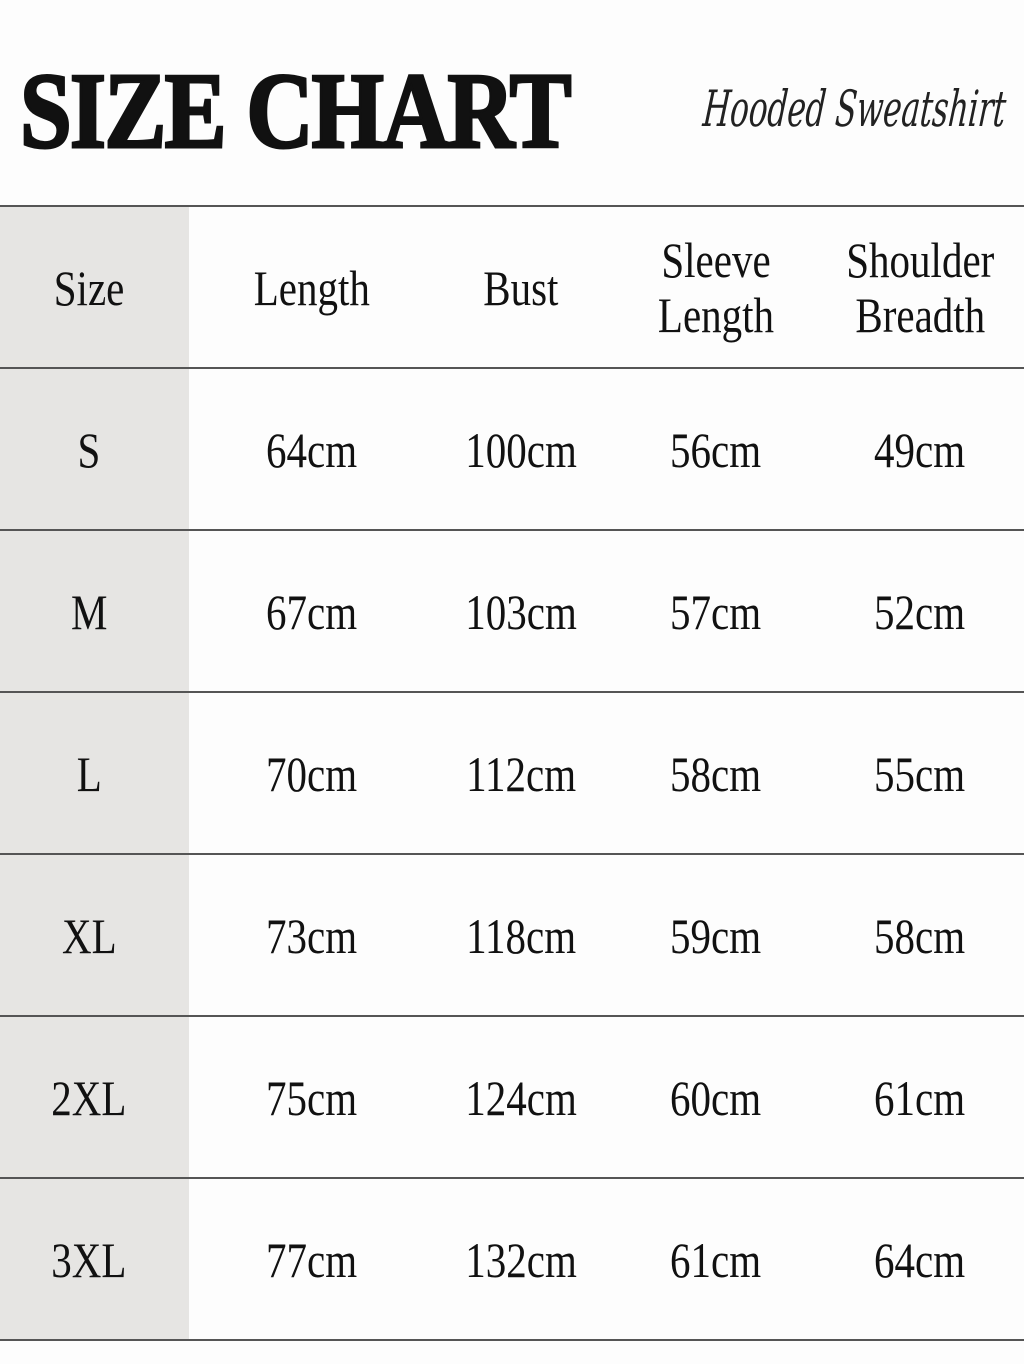 Image resolution: width=1024 pixels, height=1364 pixels. I want to click on table-cell: L, so click(89, 774).